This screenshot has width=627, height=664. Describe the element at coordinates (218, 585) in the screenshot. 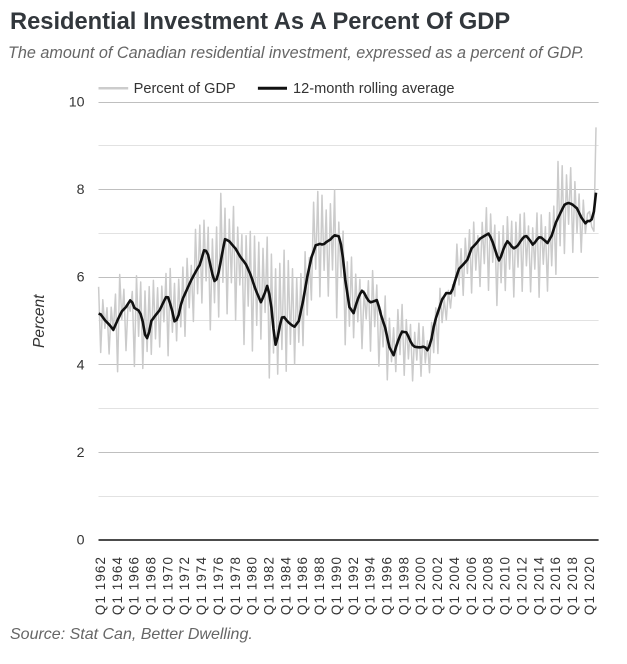

I see `svg-text: Q1 1976` at that location.